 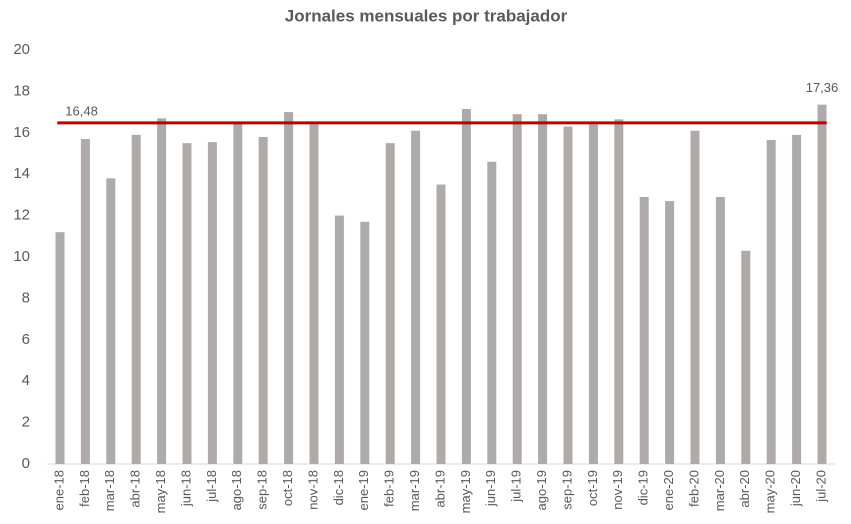 I want to click on x-tick-label: feb-20, so click(x=693, y=488).